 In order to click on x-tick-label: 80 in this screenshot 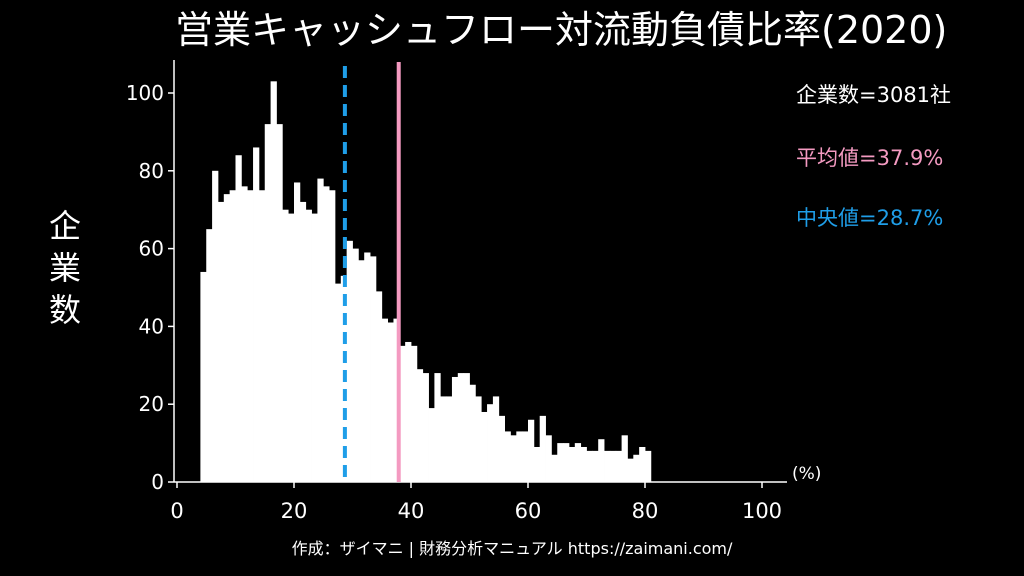, I will do `click(645, 511)`.